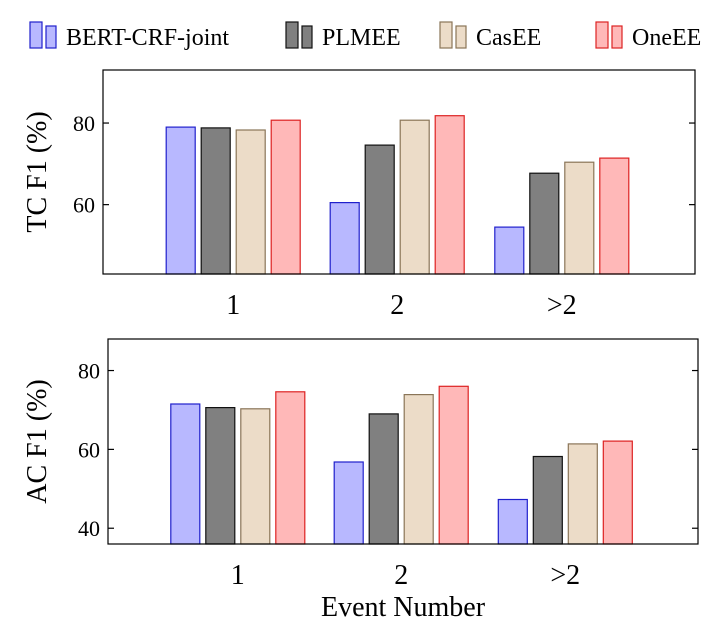 The width and height of the screenshot is (715, 630). I want to click on legend: BERT-CRF-joint PLMEE CasEE OneEE, so click(365, 36).